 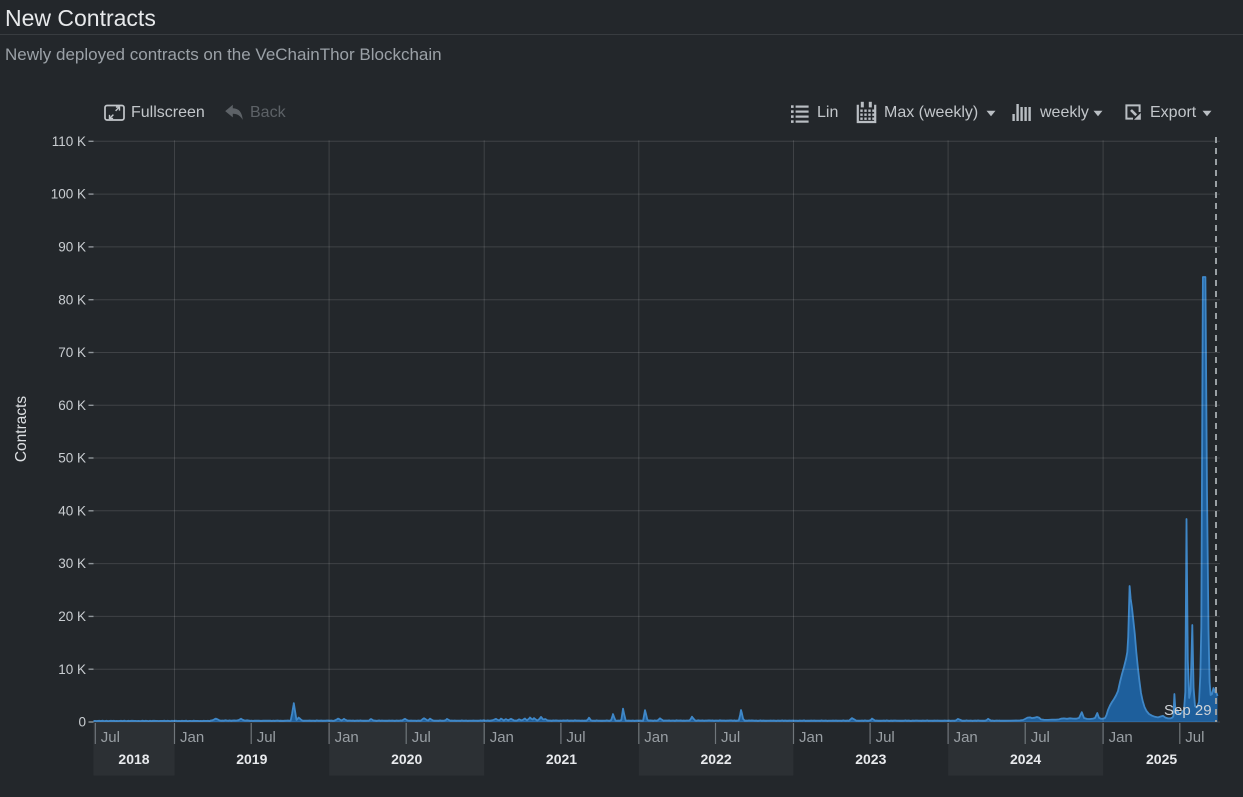 What do you see at coordinates (69, 141) in the screenshot?
I see `svg-text: 110 K` at bounding box center [69, 141].